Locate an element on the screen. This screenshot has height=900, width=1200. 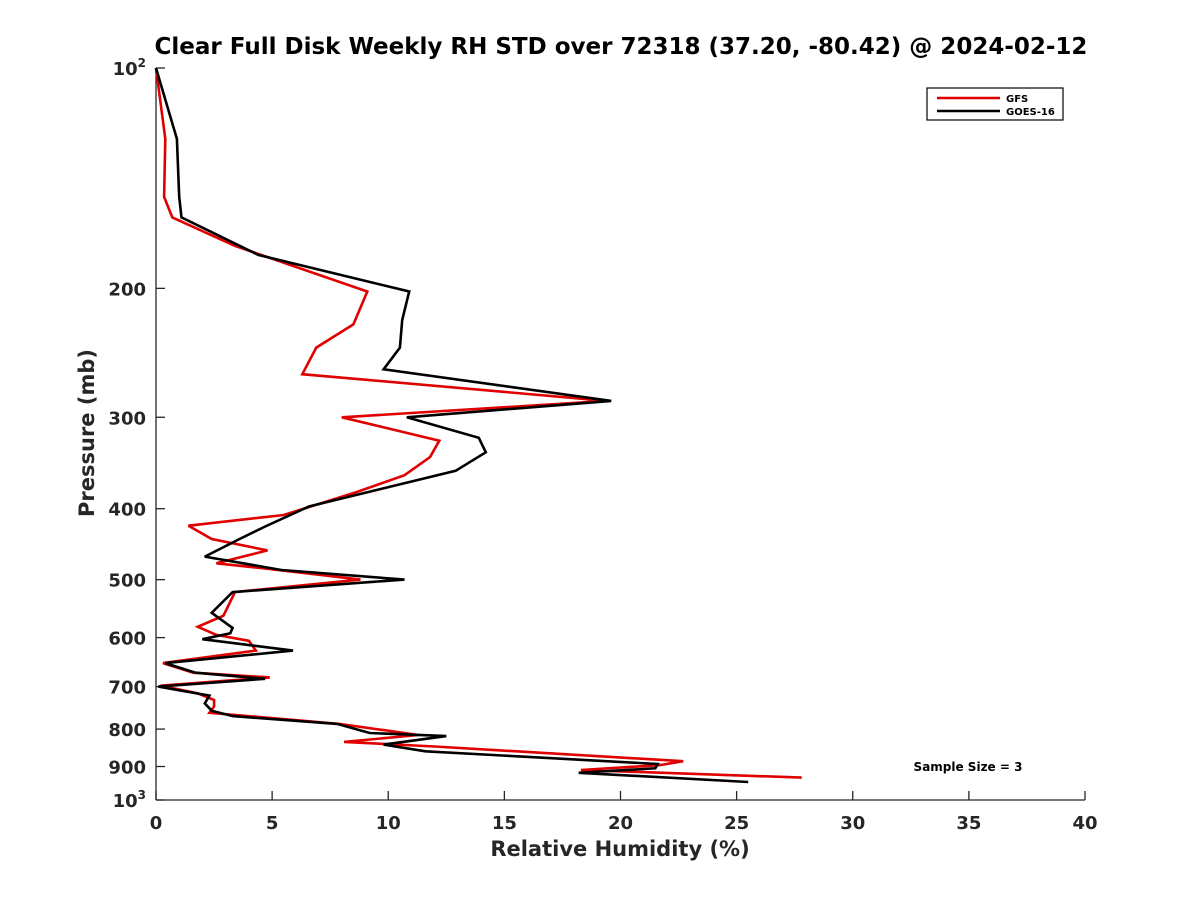
y-tick-label: 700 is located at coordinates (127, 688).